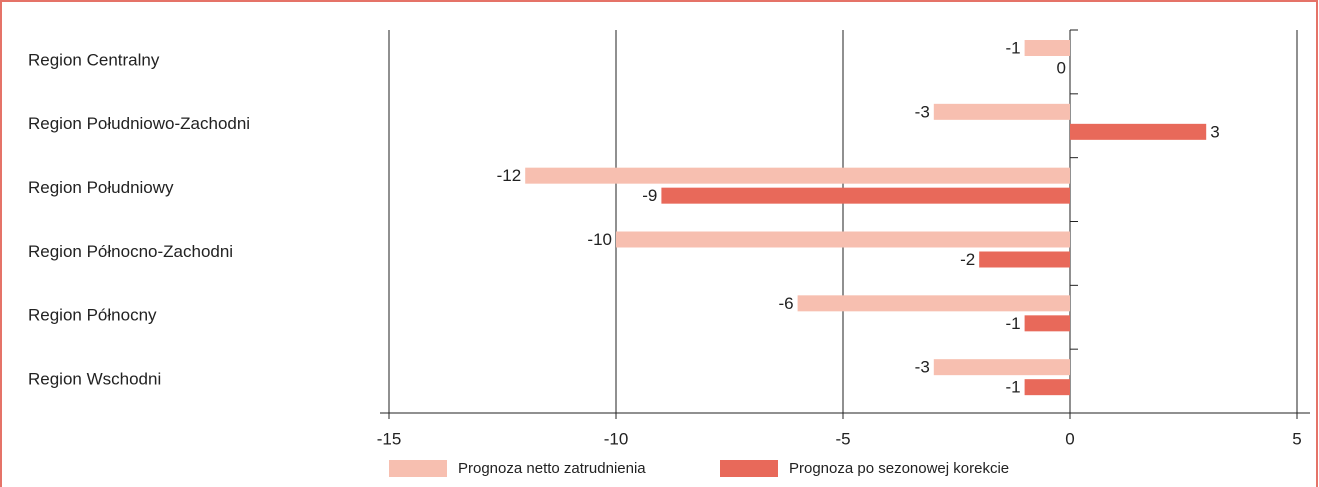  What do you see at coordinates (599, 239) in the screenshot?
I see `value-label: -10` at bounding box center [599, 239].